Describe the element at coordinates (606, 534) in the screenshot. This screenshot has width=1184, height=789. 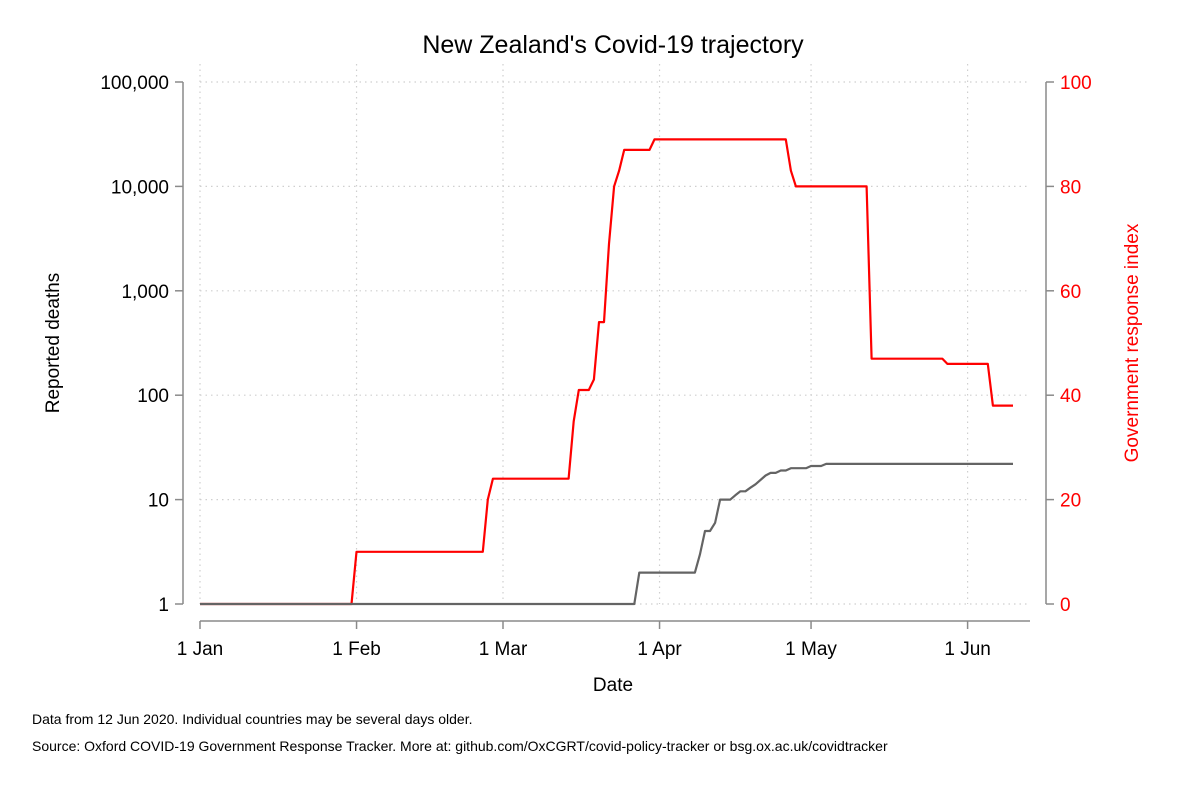
I see `deaths-series-line` at that location.